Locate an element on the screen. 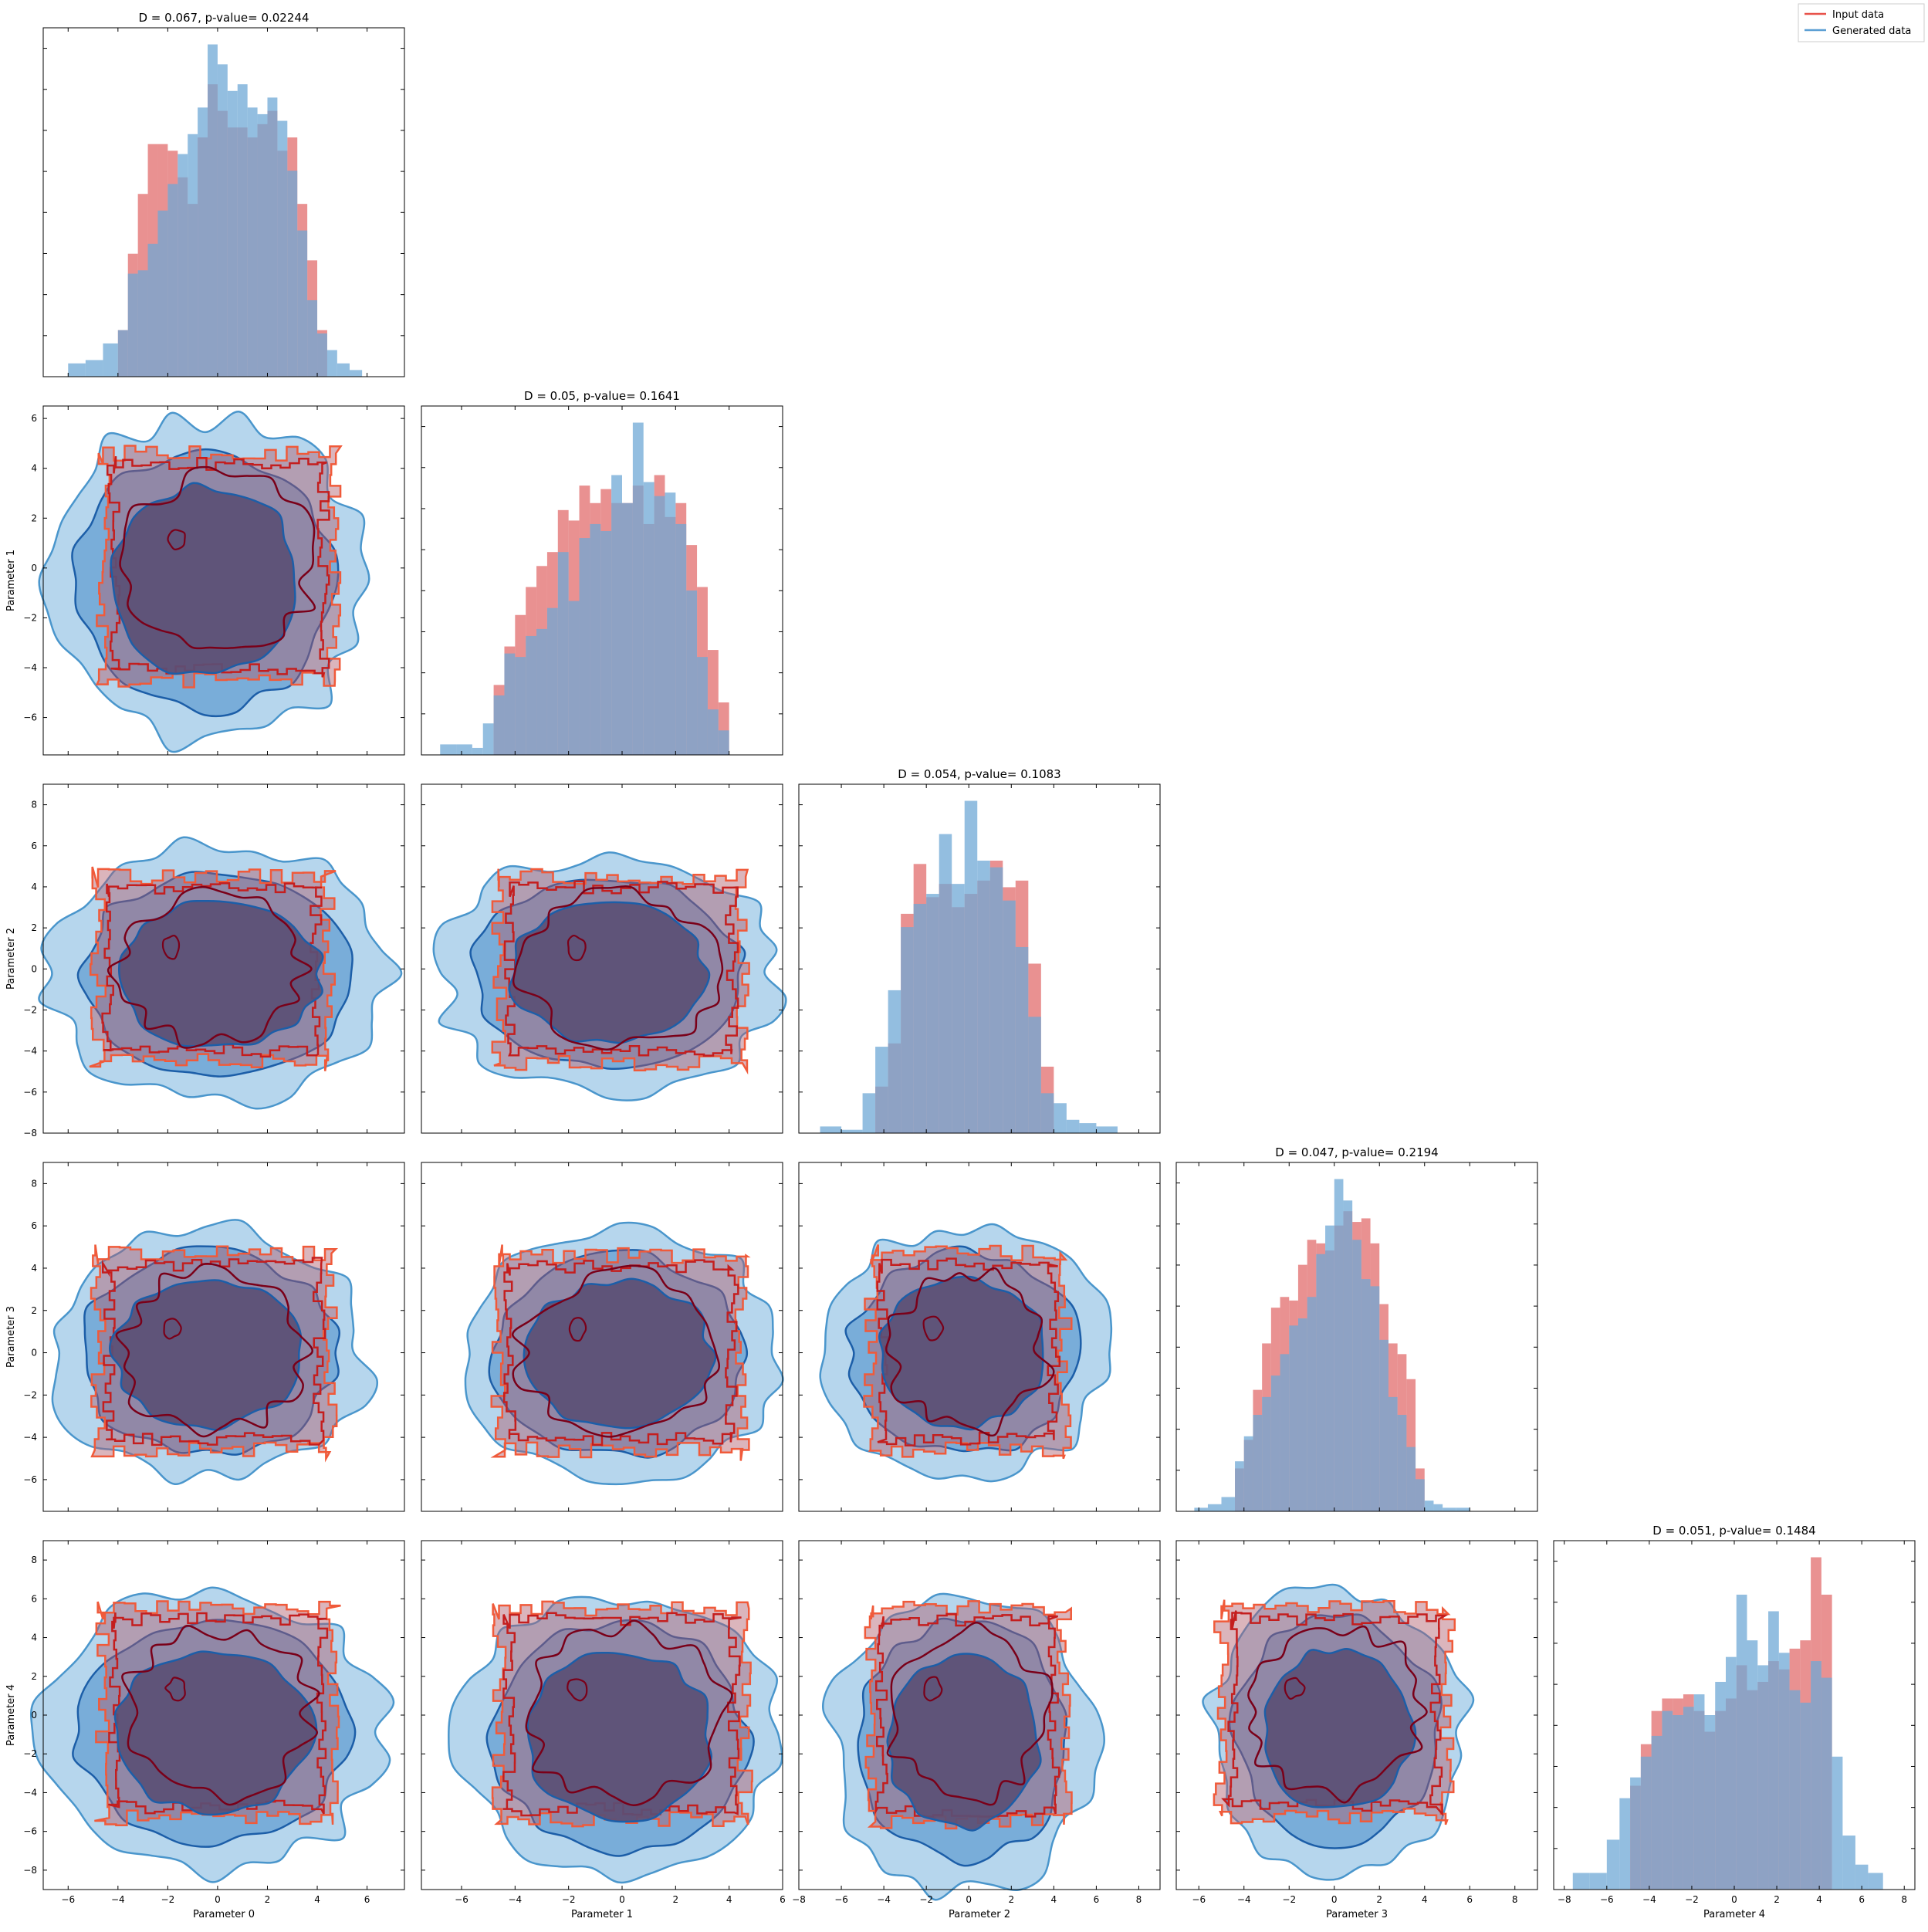  hist-2-frame is located at coordinates (980, 958).